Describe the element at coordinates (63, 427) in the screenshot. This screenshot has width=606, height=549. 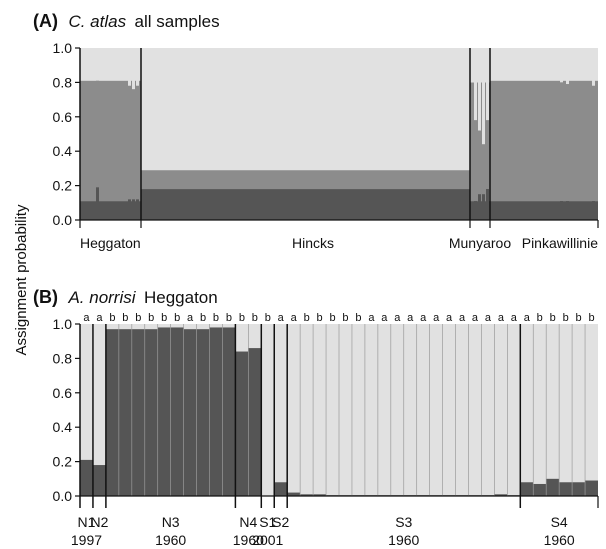
I see `y-tick-label: 0.4` at that location.